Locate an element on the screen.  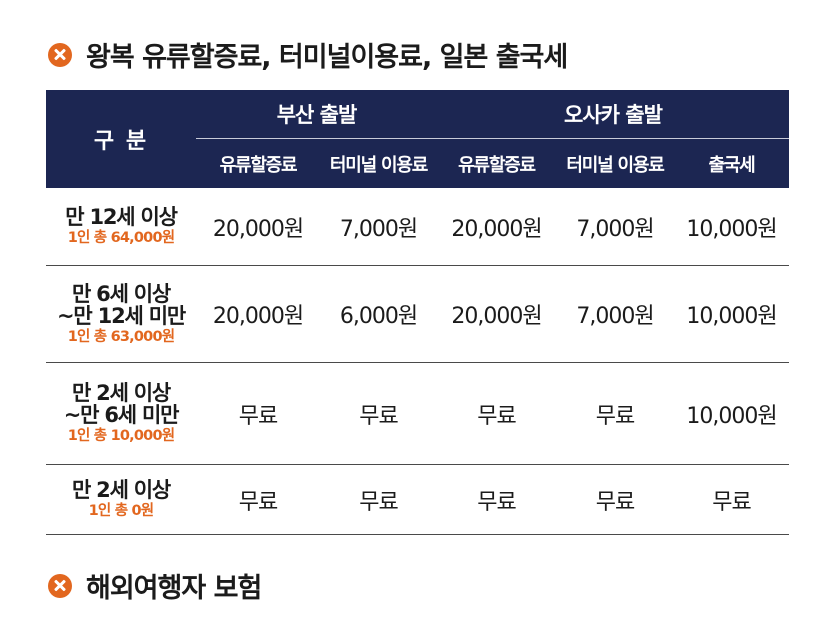
row-label: 만 2세 이상 ~만 6세 미만 1인 총 10,000원 is located at coordinates (121, 413).